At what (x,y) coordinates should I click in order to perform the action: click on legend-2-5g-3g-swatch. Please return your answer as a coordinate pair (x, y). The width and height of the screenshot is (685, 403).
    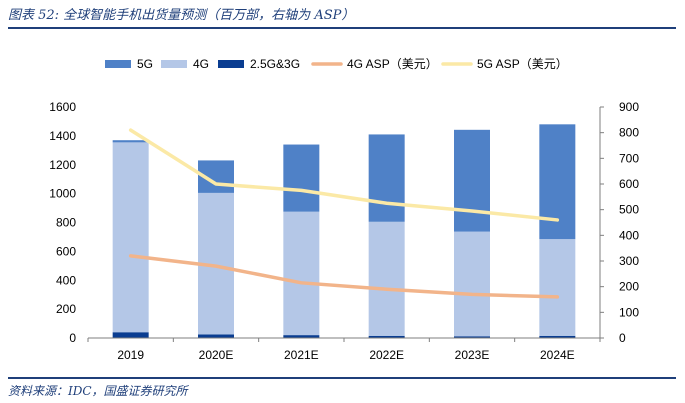
    Looking at the image, I should click on (231, 64).